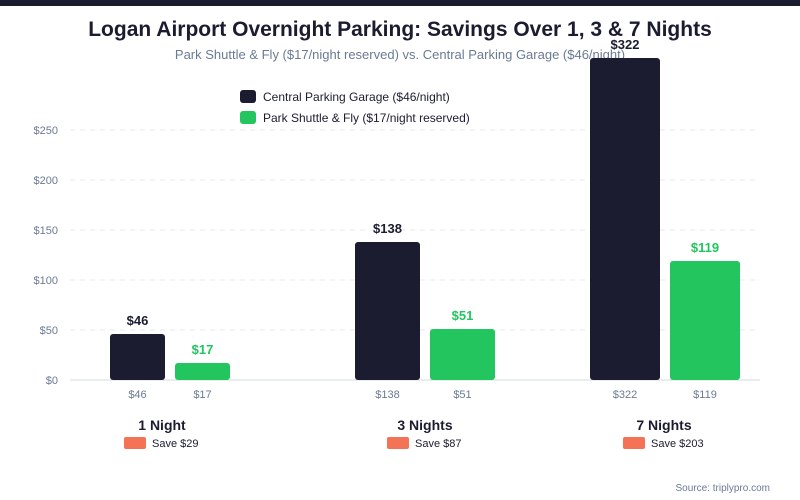 The height and width of the screenshot is (500, 800). What do you see at coordinates (175, 444) in the screenshot?
I see `savings-label: Save $29` at bounding box center [175, 444].